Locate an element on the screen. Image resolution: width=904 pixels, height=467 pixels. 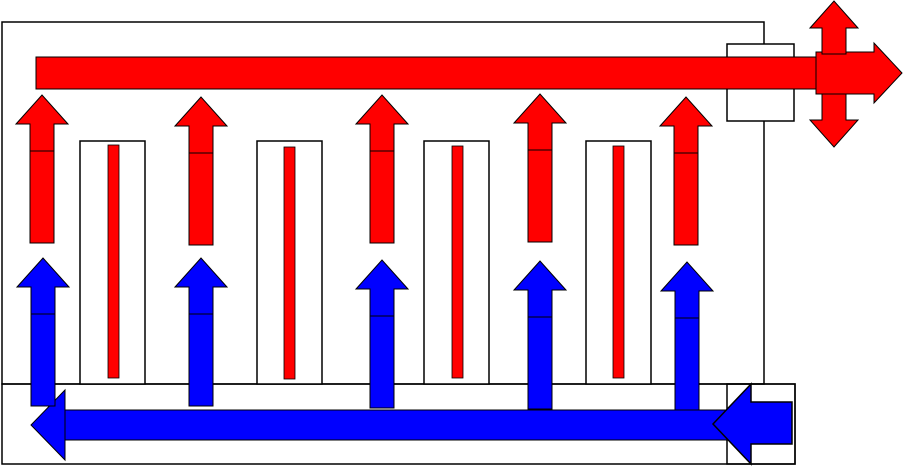
red-up-arrow-2-icon is located at coordinates (201, 171).